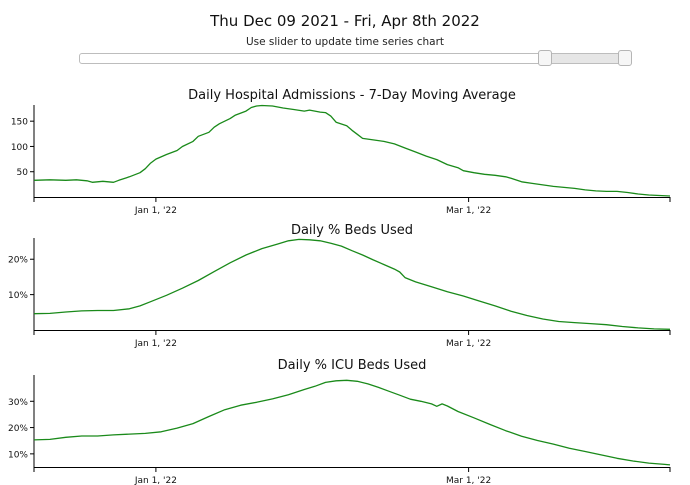  I want to click on time-range-slider-selected-range, so click(585, 58).